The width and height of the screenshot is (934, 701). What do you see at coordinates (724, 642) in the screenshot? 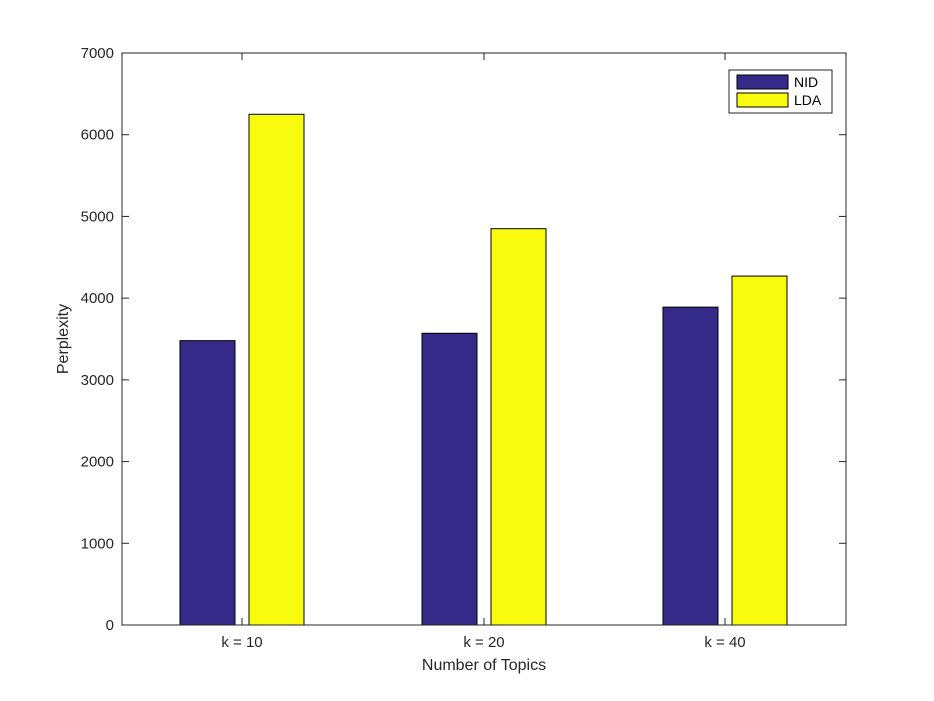
I see `x-tick-label-3: k = 40` at bounding box center [724, 642].